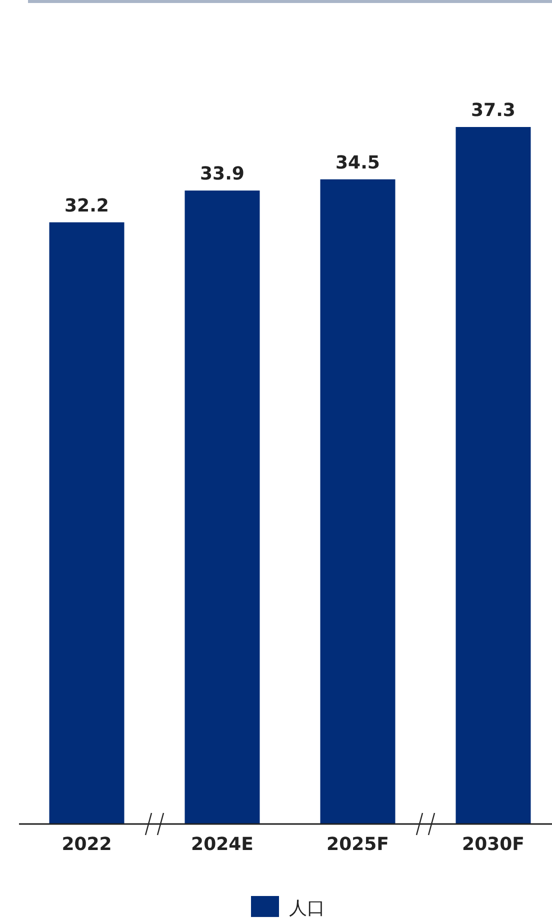 The width and height of the screenshot is (552, 918). I want to click on x-tick-label: 2022, so click(87, 844).